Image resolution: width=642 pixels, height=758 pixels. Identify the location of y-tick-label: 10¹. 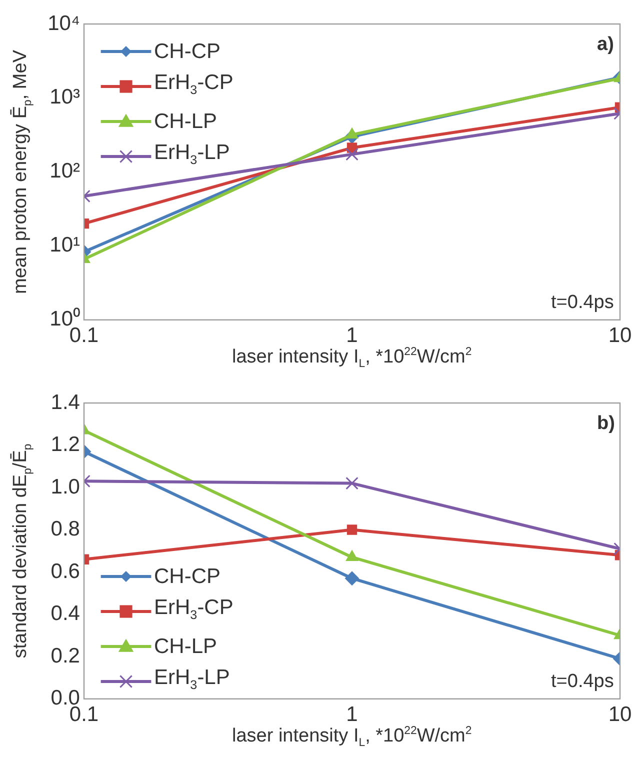
(65, 245).